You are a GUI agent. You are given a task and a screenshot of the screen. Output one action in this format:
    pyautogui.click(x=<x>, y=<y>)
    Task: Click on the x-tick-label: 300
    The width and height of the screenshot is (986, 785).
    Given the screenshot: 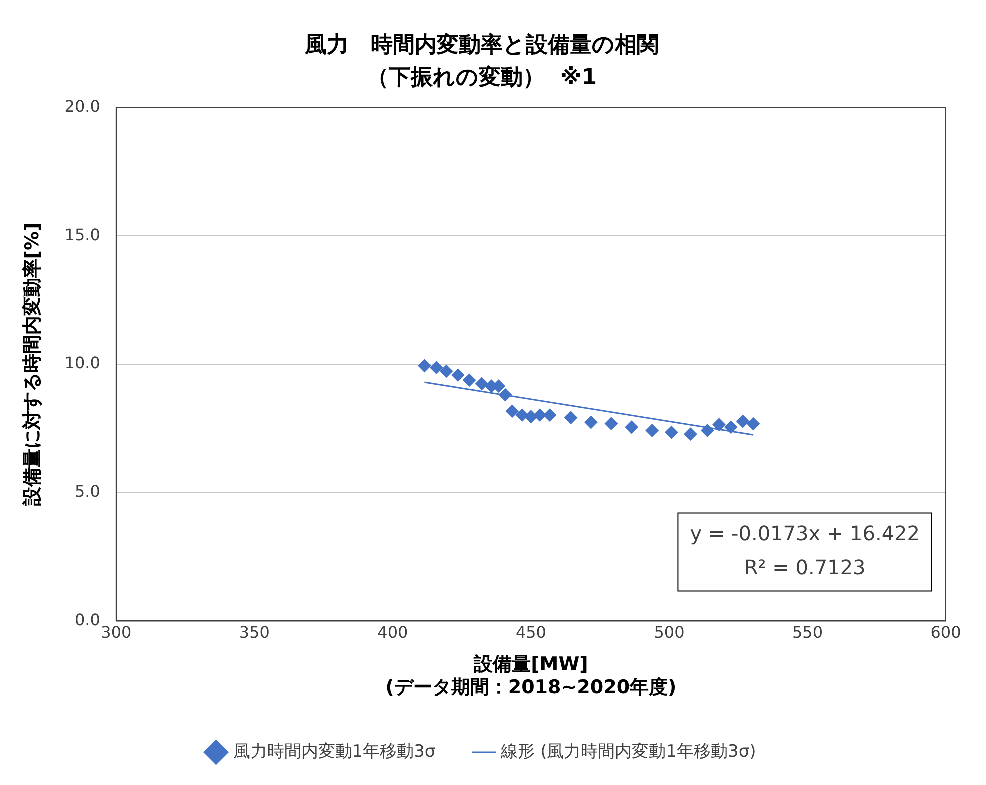 What is the action you would take?
    pyautogui.click(x=116, y=632)
    